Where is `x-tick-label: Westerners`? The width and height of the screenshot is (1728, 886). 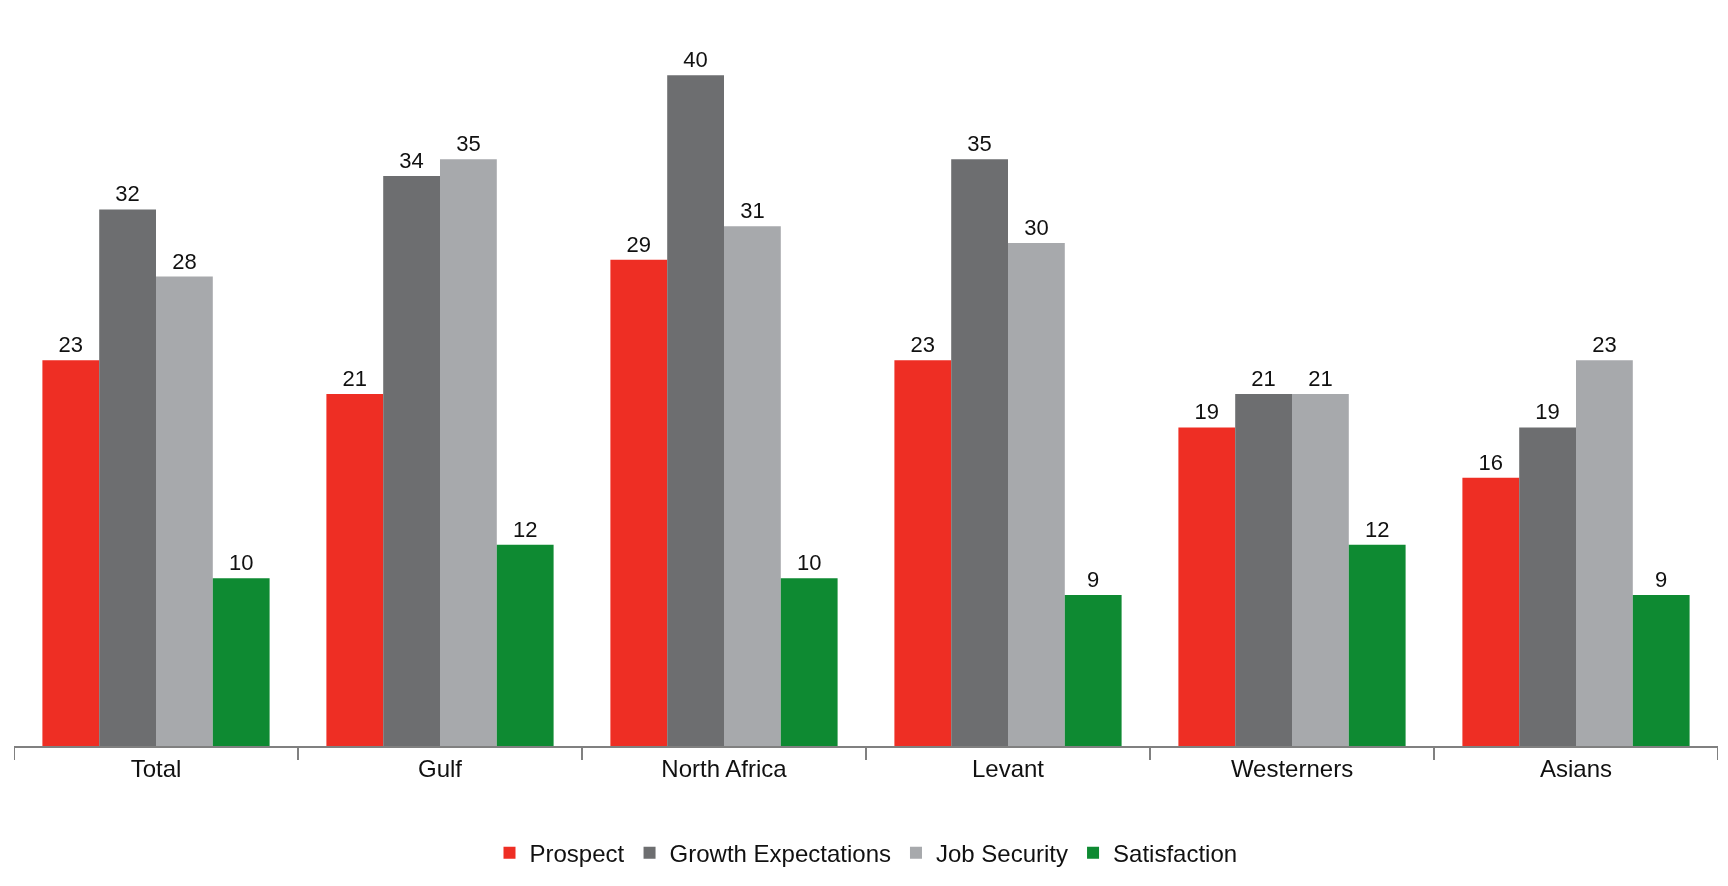 x-tick-label: Westerners is located at coordinates (1292, 768).